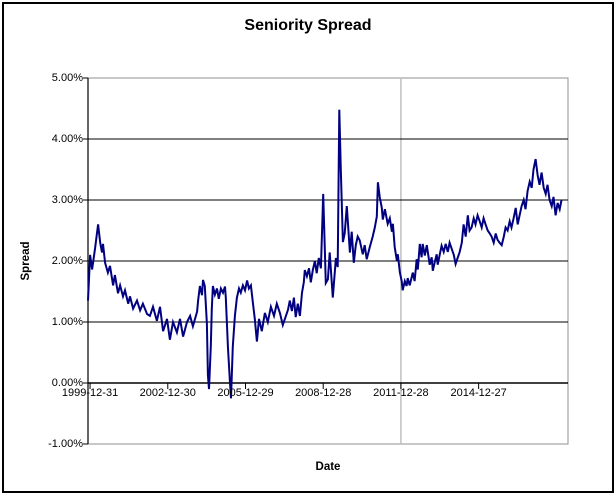 Image resolution: width=616 pixels, height=495 pixels. I want to click on y-tick-label: 0.00%, so click(67, 382).